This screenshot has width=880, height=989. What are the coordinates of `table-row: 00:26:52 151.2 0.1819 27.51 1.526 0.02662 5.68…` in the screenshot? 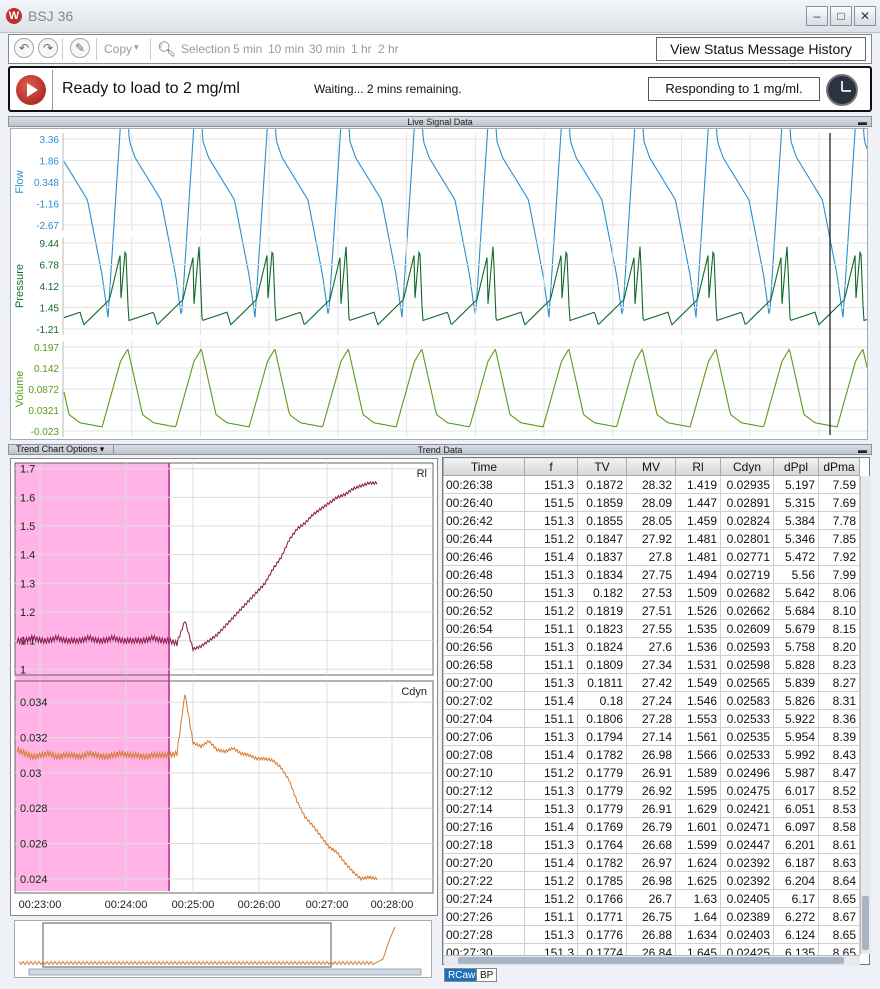 It's located at (651, 610).